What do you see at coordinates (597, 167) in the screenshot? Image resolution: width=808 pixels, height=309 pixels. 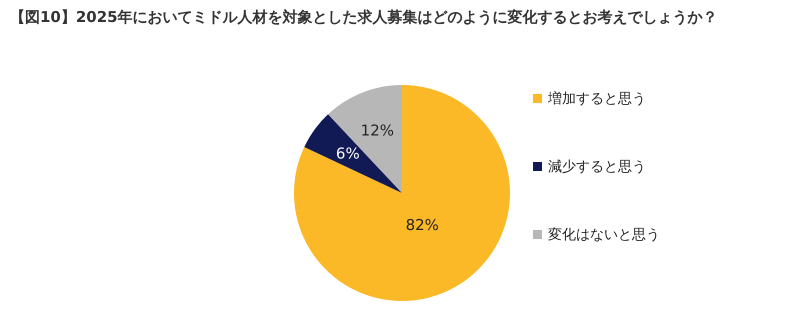 I see `legend-label: 減少すると思う` at bounding box center [597, 167].